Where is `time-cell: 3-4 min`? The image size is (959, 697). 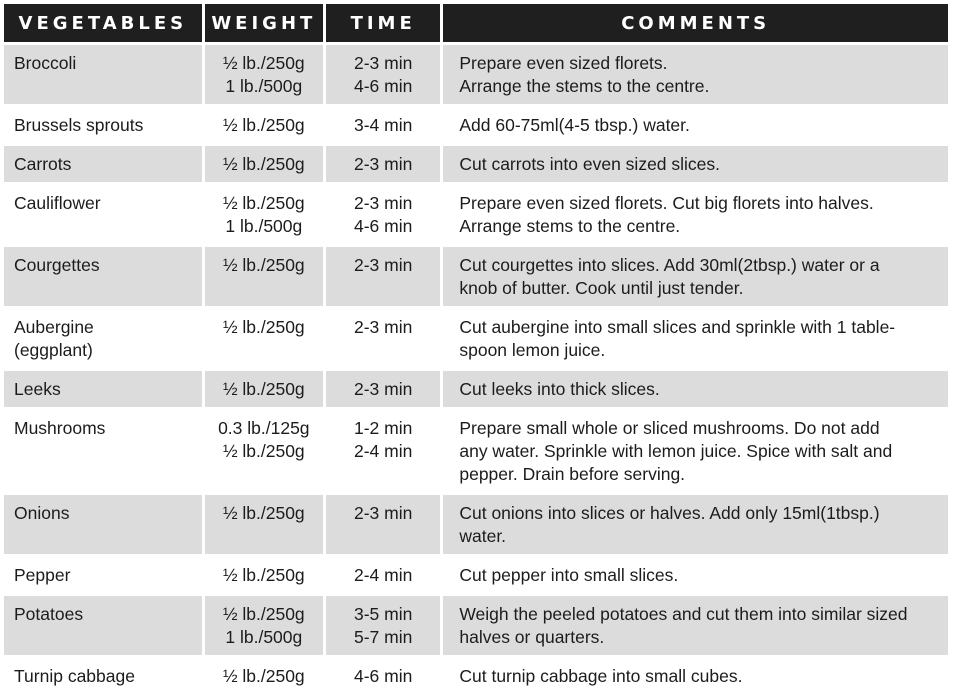 time-cell: 3-4 min is located at coordinates (383, 125).